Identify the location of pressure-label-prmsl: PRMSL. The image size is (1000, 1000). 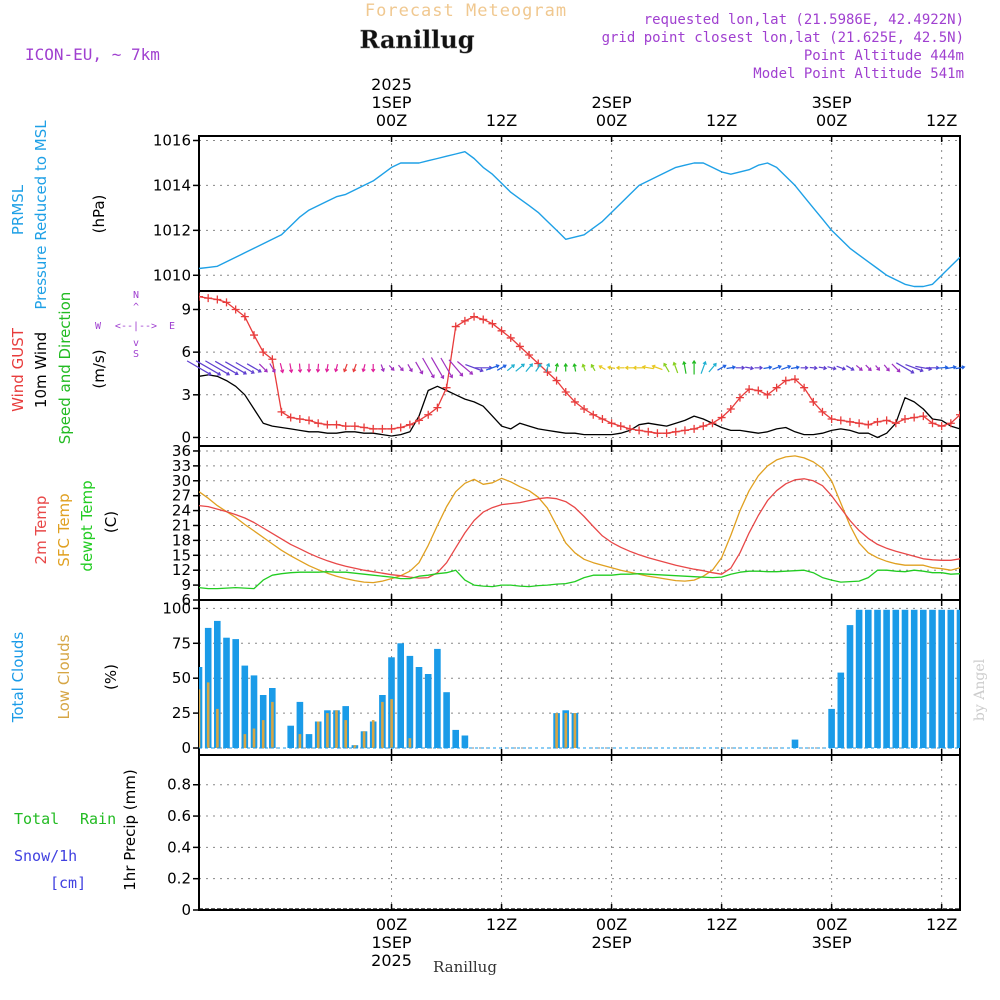
(18, 209).